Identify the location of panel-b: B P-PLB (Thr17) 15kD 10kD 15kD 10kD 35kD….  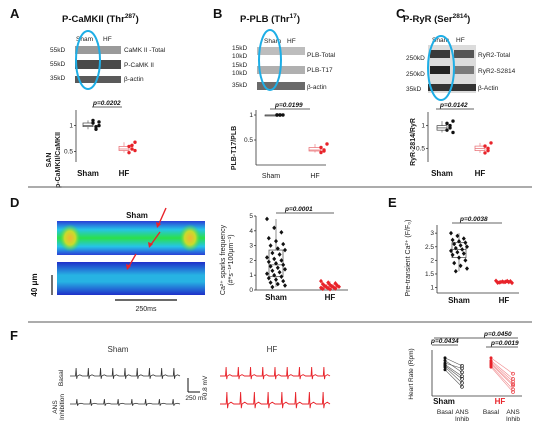
(274, 93).